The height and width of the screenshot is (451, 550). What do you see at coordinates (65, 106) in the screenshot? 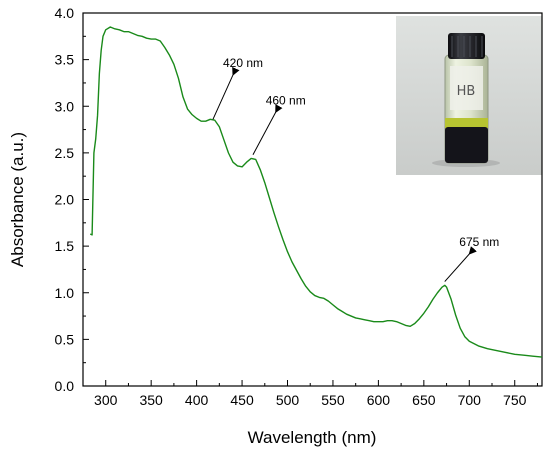
I see `y-tick-label: 3.0` at bounding box center [65, 106].